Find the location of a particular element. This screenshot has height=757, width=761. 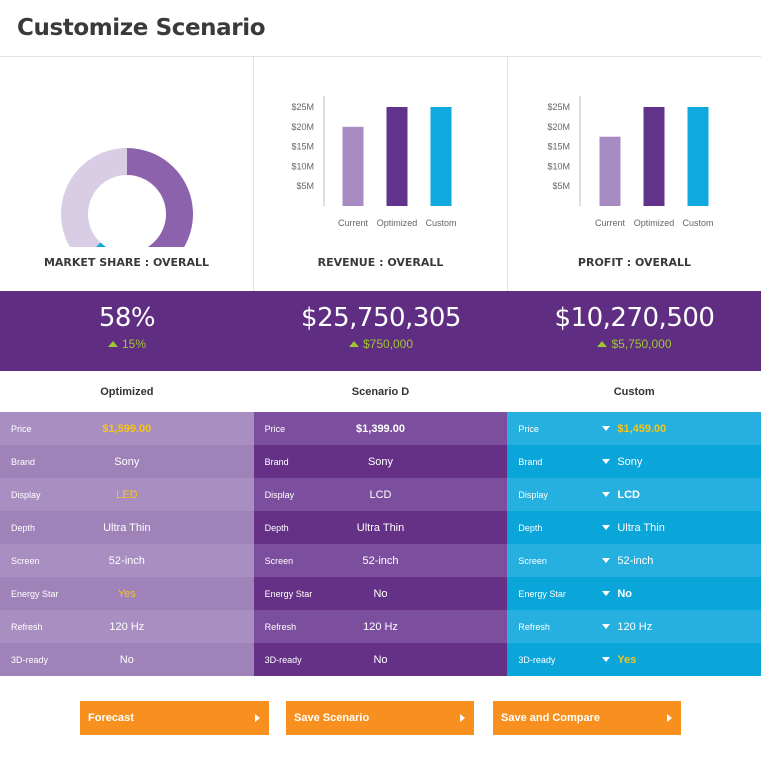

save-and-compare-button-label: Save and Compare is located at coordinates (551, 718).